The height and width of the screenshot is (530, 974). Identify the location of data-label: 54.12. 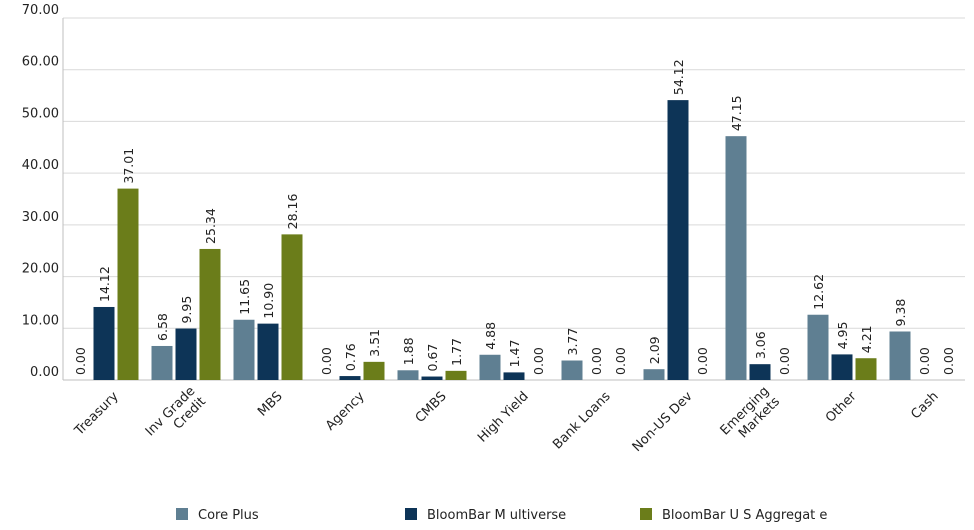
(678, 77).